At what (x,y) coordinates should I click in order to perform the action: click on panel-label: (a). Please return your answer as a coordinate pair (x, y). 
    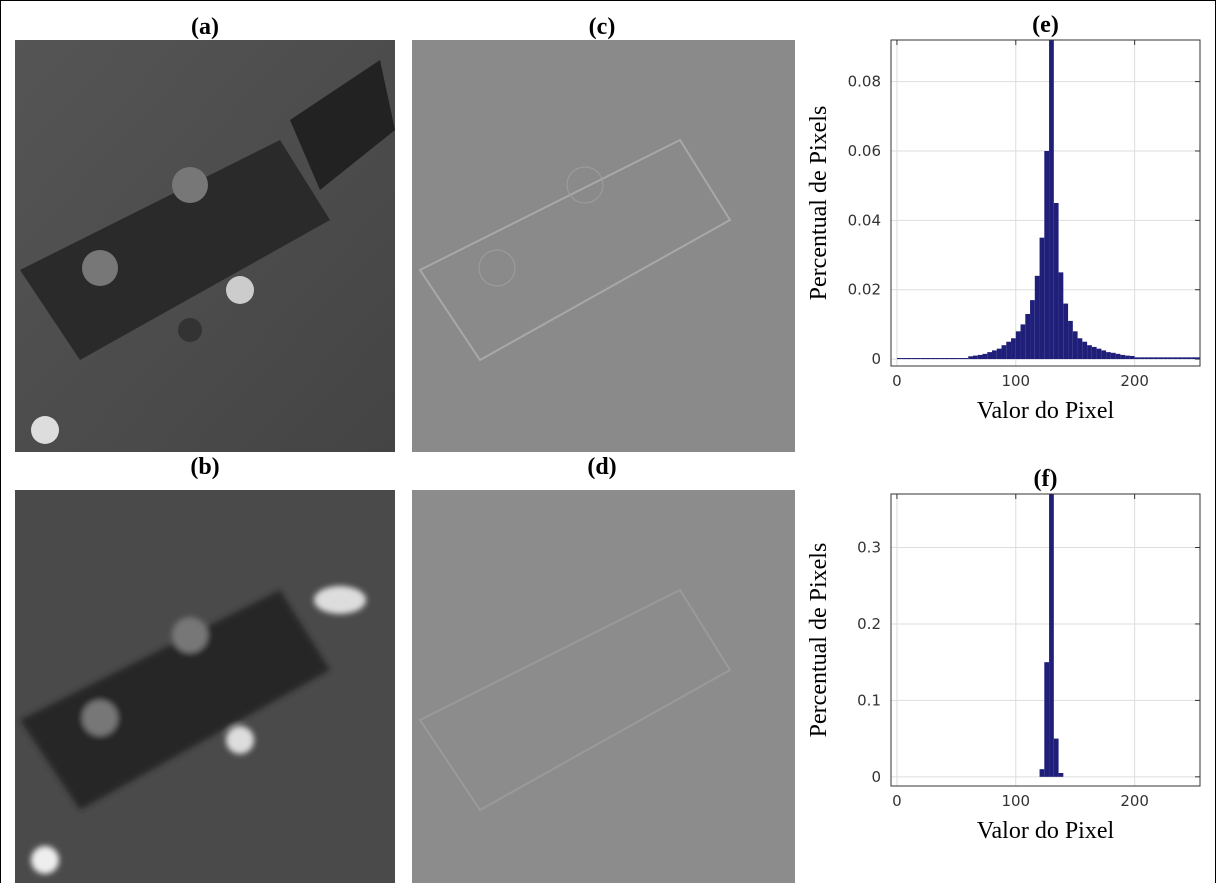
    Looking at the image, I should click on (205, 27).